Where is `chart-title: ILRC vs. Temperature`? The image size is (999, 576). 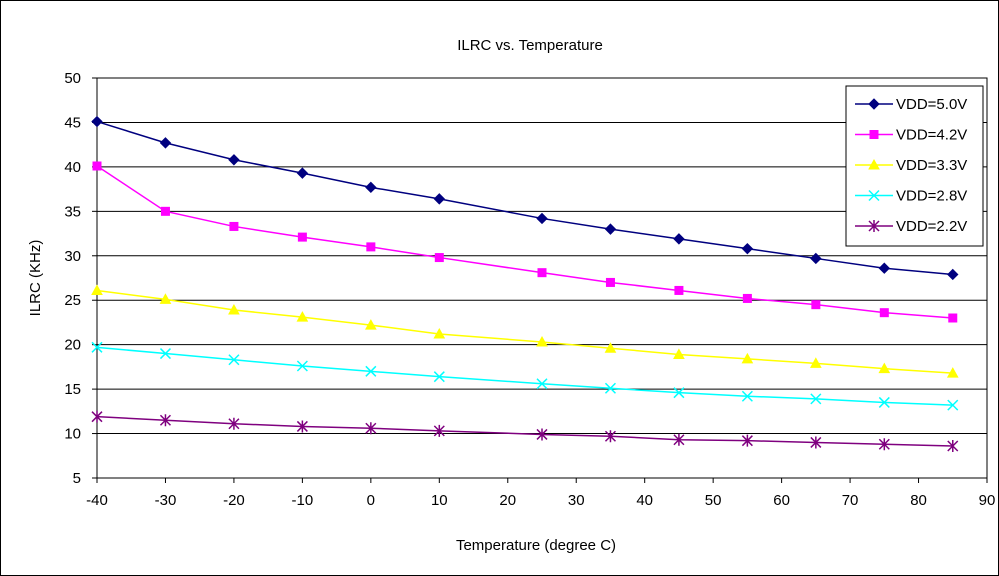
chart-title: ILRC vs. Temperature is located at coordinates (530, 45).